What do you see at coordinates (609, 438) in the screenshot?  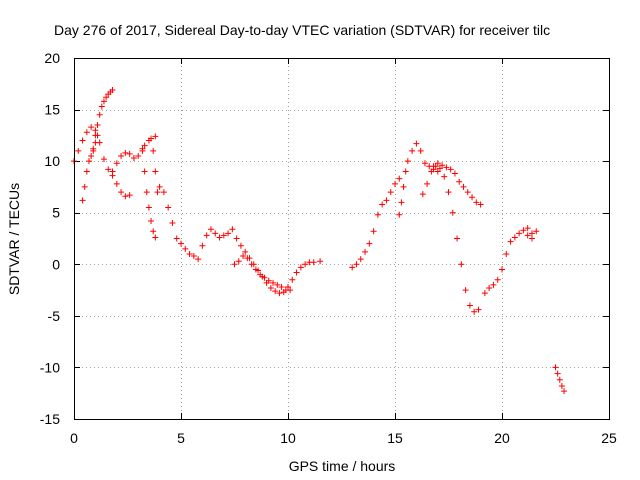 I see `x-tick-label: 25` at bounding box center [609, 438].